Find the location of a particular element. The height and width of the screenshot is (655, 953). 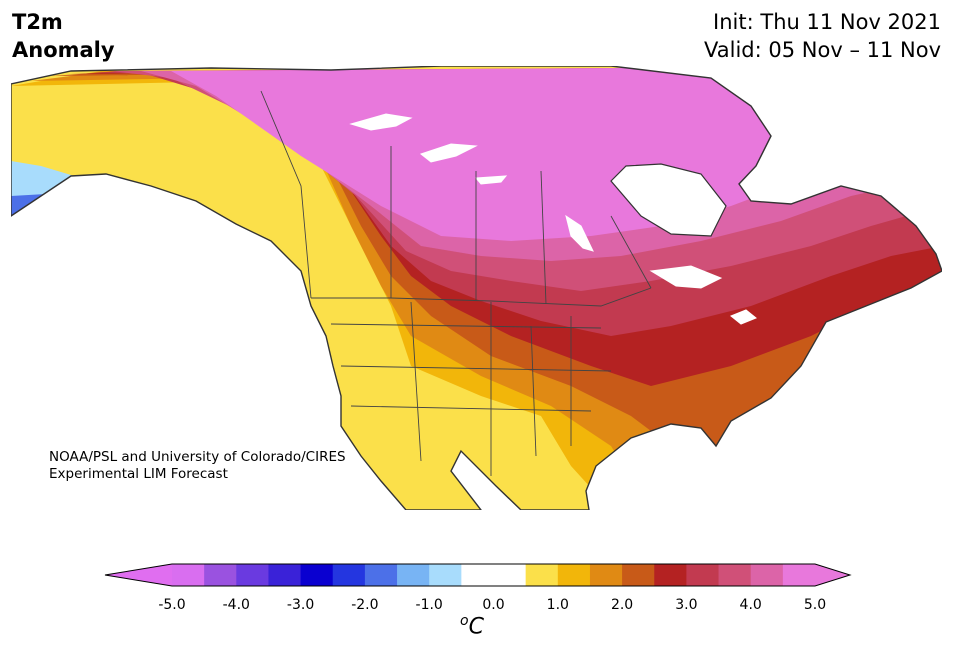

colorbar is located at coordinates (478, 575).